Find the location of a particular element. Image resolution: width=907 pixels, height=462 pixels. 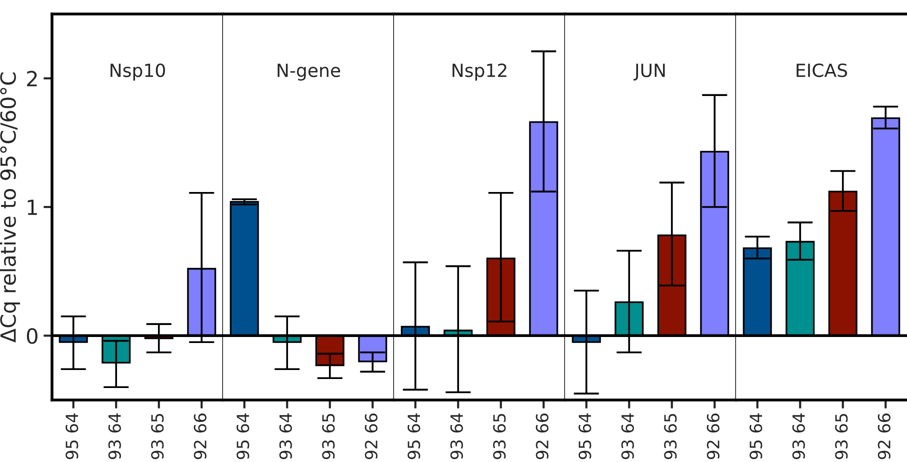

y-tick-label: 1 is located at coordinates (32, 207).